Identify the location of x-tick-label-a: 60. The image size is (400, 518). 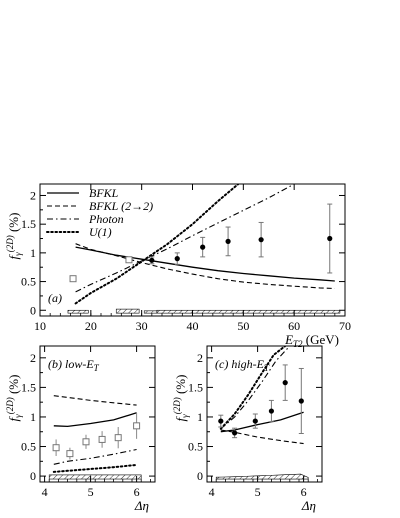
(294, 326).